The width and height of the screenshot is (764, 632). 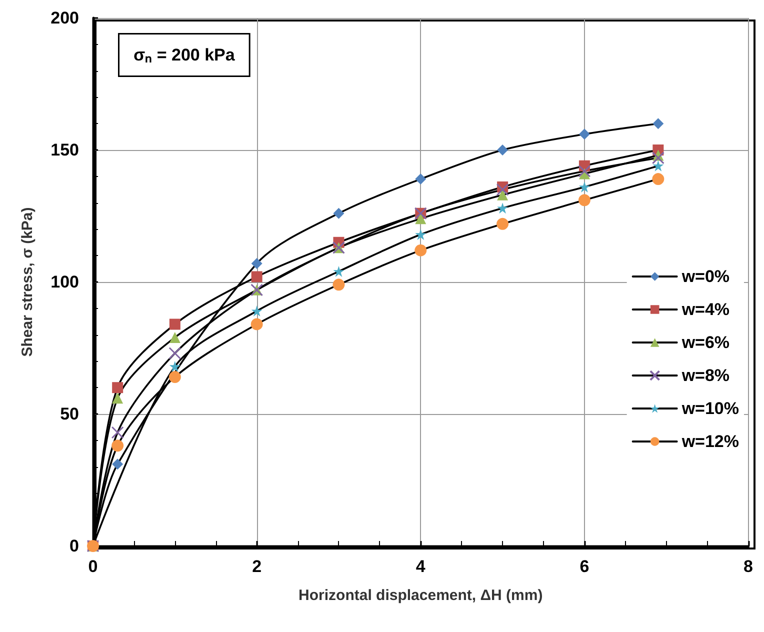 What do you see at coordinates (64, 282) in the screenshot?
I see `y-tick-label: 100` at bounding box center [64, 282].